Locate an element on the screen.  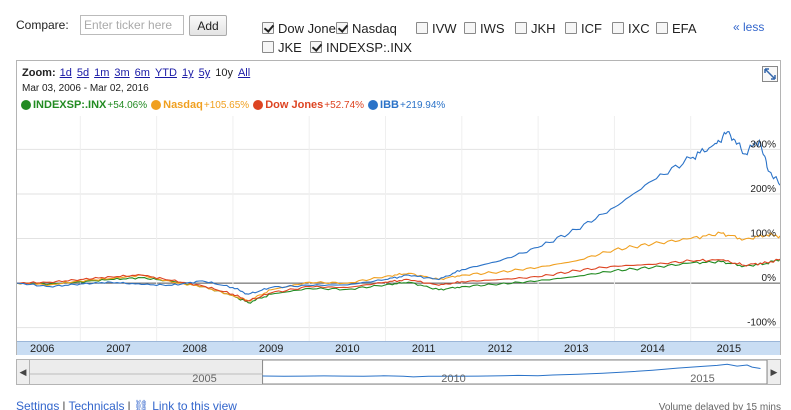
legend-pct: +219.94% is located at coordinates (423, 105).